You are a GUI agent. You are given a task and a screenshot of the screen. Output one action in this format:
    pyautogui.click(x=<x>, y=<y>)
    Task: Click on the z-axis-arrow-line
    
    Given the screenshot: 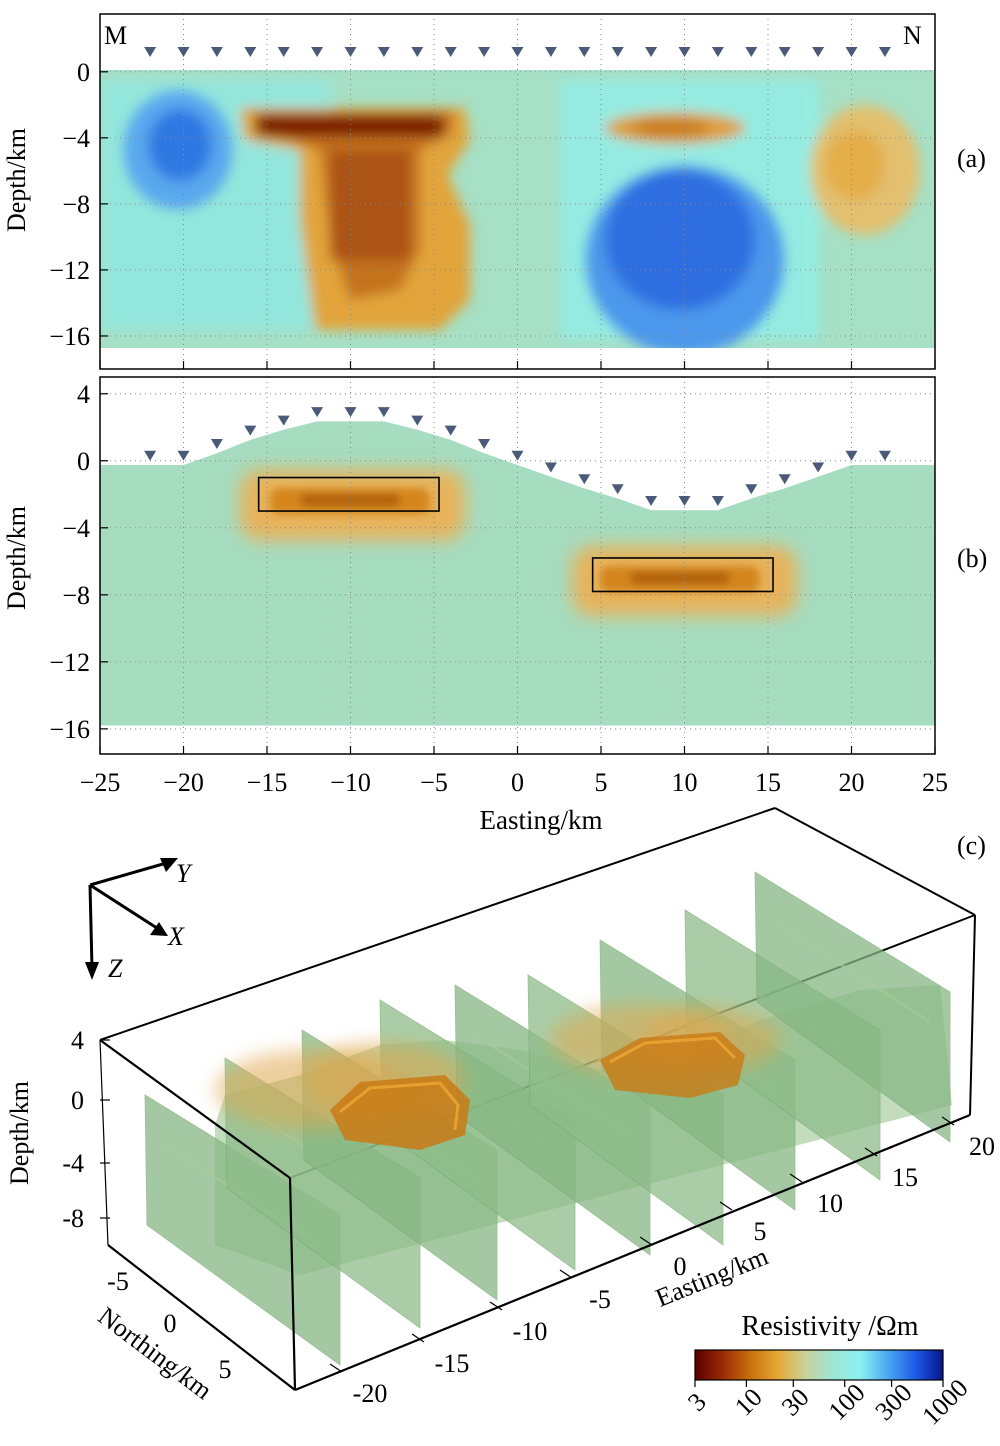 What is the action you would take?
    pyautogui.click(x=91, y=926)
    